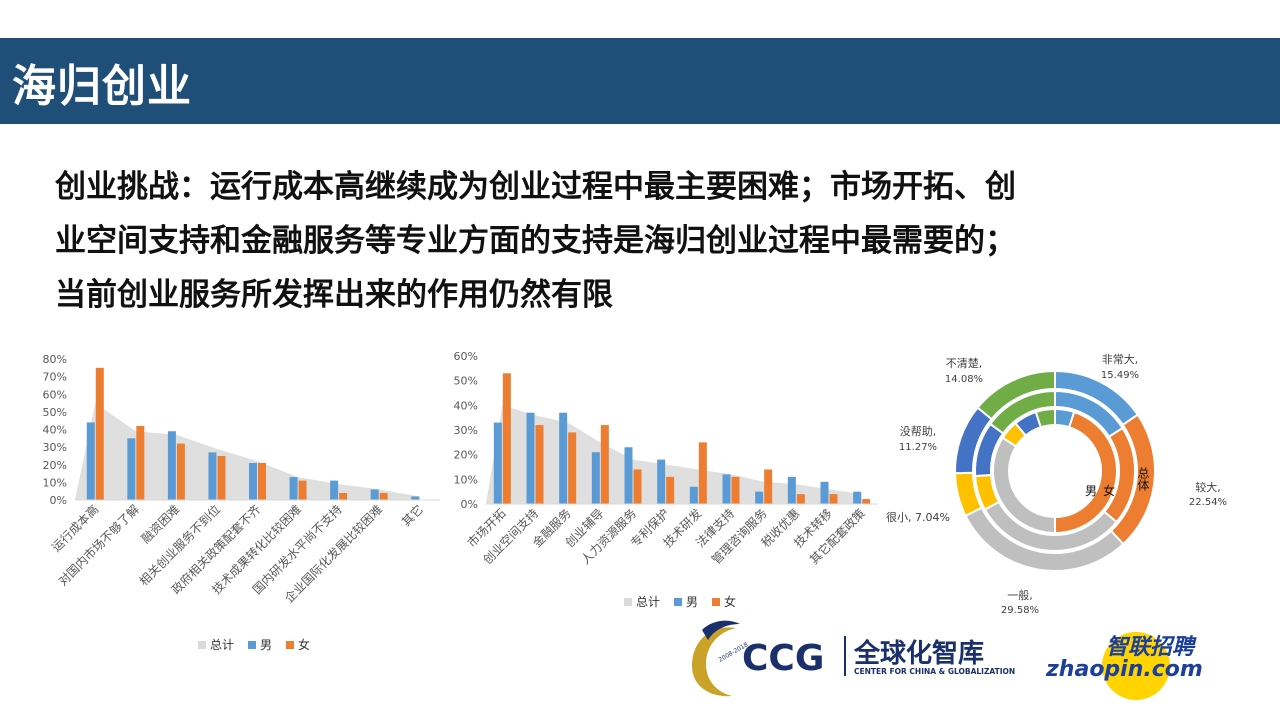 The image size is (1280, 720). I want to click on header-bar, so click(640, 81).